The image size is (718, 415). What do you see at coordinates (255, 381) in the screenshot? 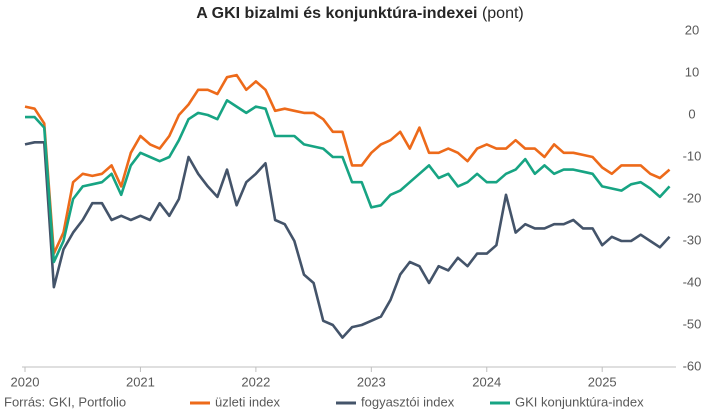
I see `x-tick-label: 2022` at bounding box center [255, 381].